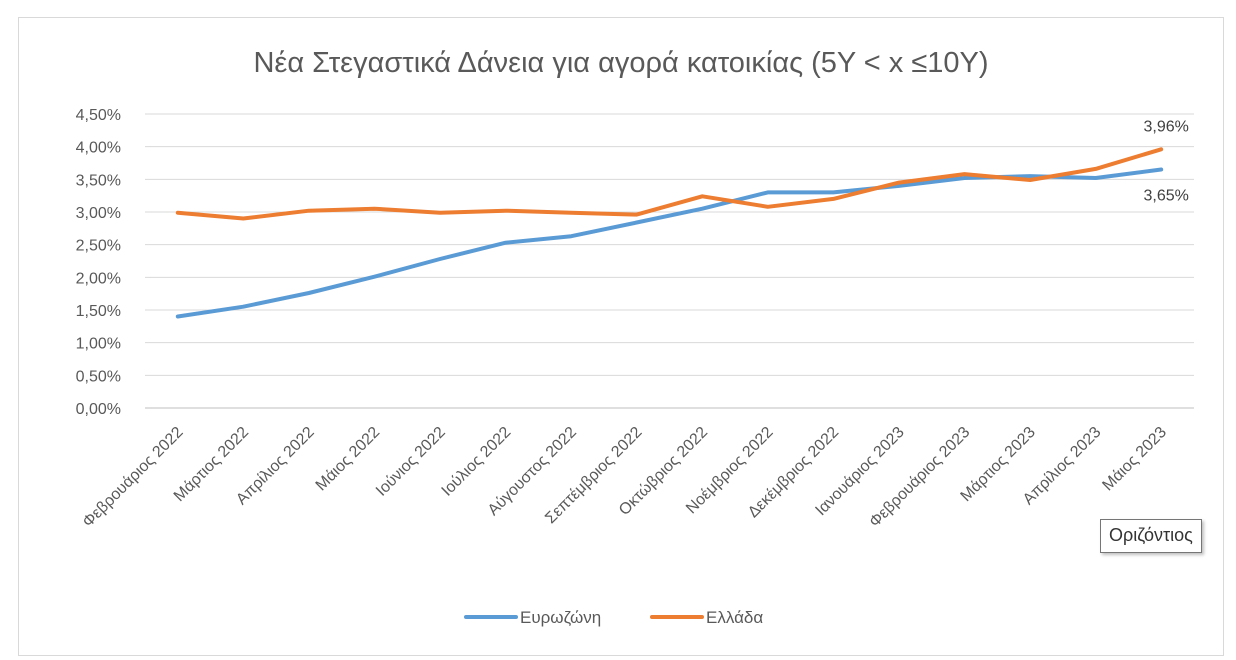 Image resolution: width=1236 pixels, height=660 pixels. What do you see at coordinates (1166, 161) in the screenshot?
I see `data-labels: 3,96% 3,65%` at bounding box center [1166, 161].